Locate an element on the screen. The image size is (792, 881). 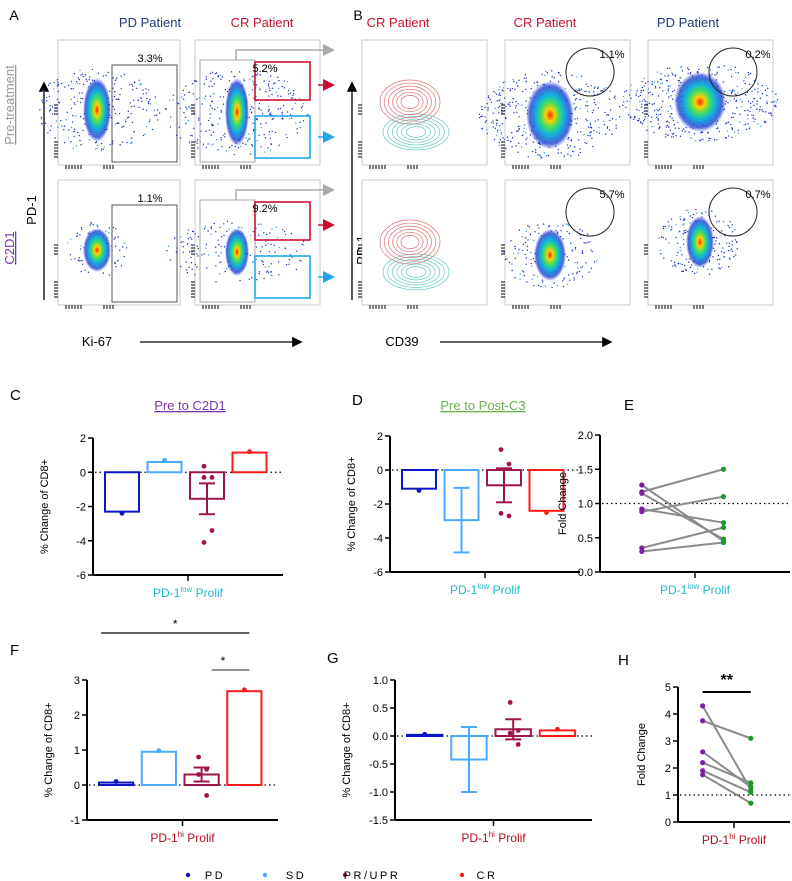
legend-label: PD is located at coordinates (215, 875).